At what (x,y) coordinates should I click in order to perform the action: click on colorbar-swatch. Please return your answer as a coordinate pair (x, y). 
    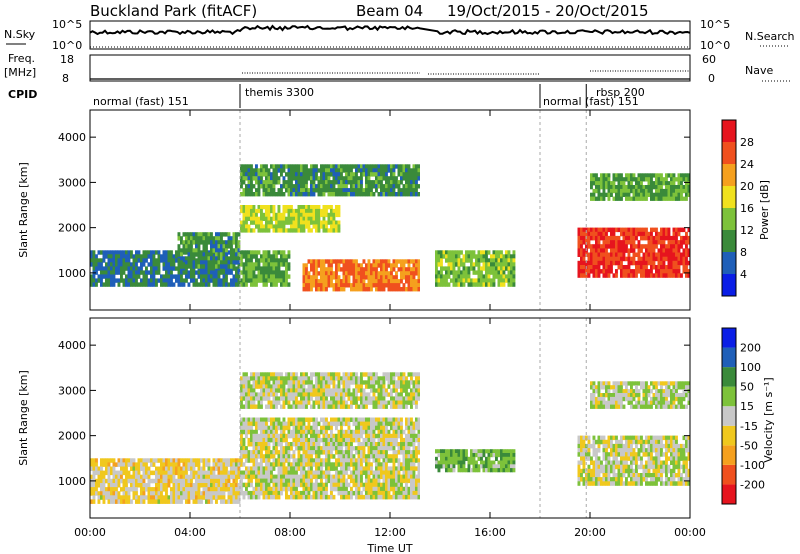
    Looking at the image, I should click on (729, 175).